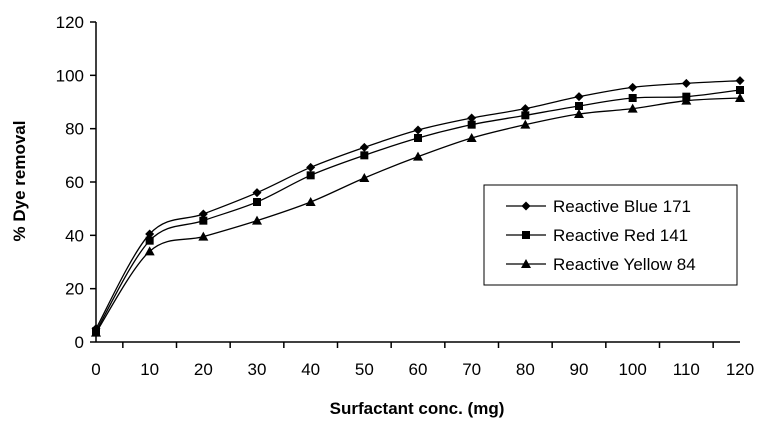 The image size is (779, 421). Describe the element at coordinates (579, 369) in the screenshot. I see `x-tick-label: 90` at that location.